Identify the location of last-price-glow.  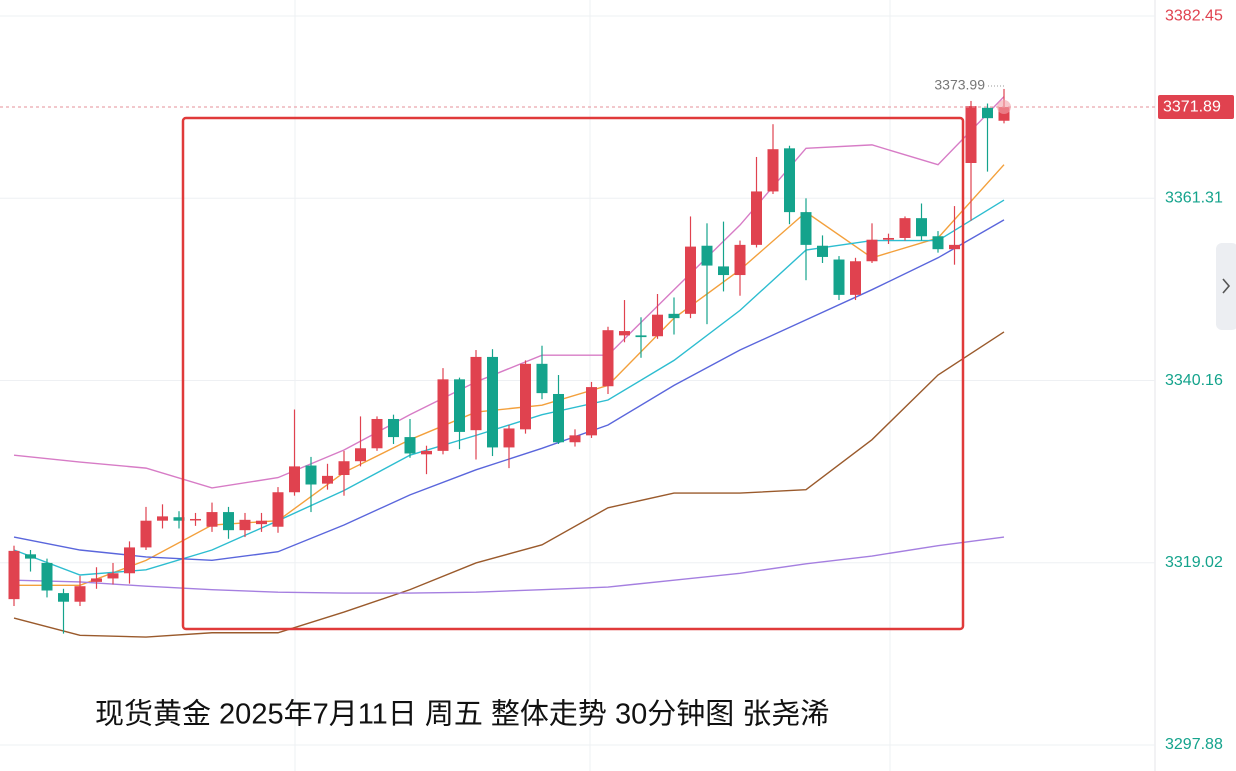
(1004, 107).